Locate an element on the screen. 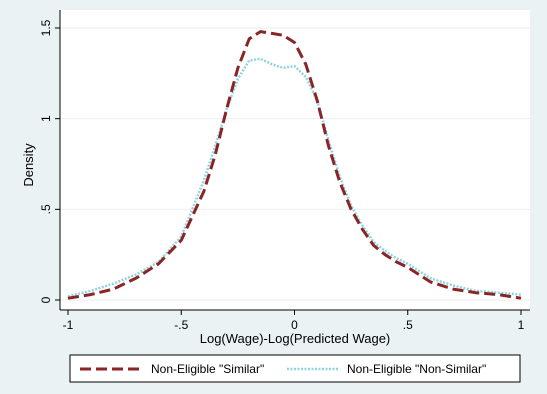  x-tick-label: -1 is located at coordinates (68, 325).